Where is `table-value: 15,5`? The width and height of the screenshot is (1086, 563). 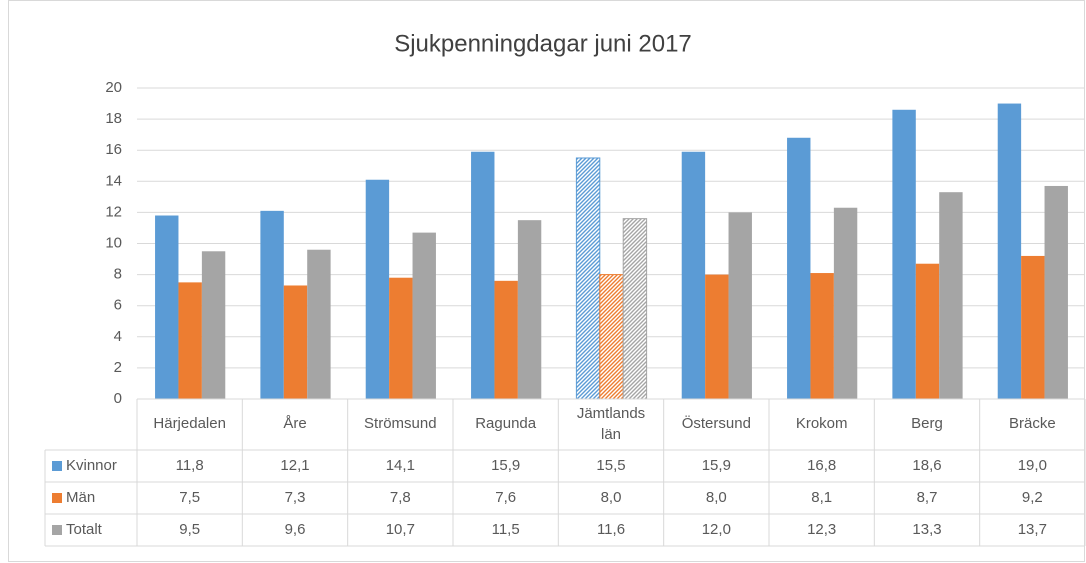 table-value: 15,5 is located at coordinates (610, 465).